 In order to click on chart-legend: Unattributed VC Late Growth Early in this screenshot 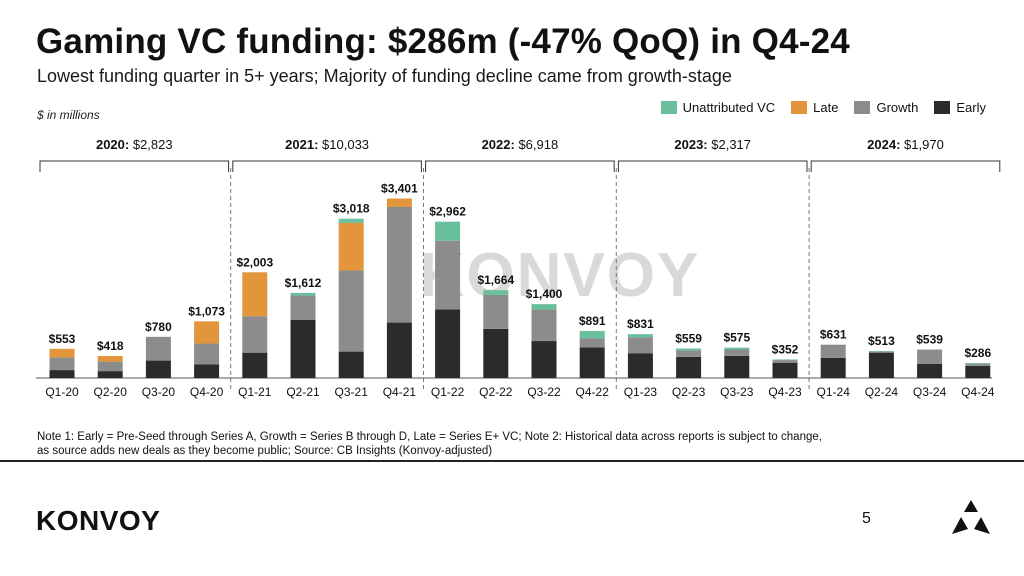, I will do `click(823, 107)`.